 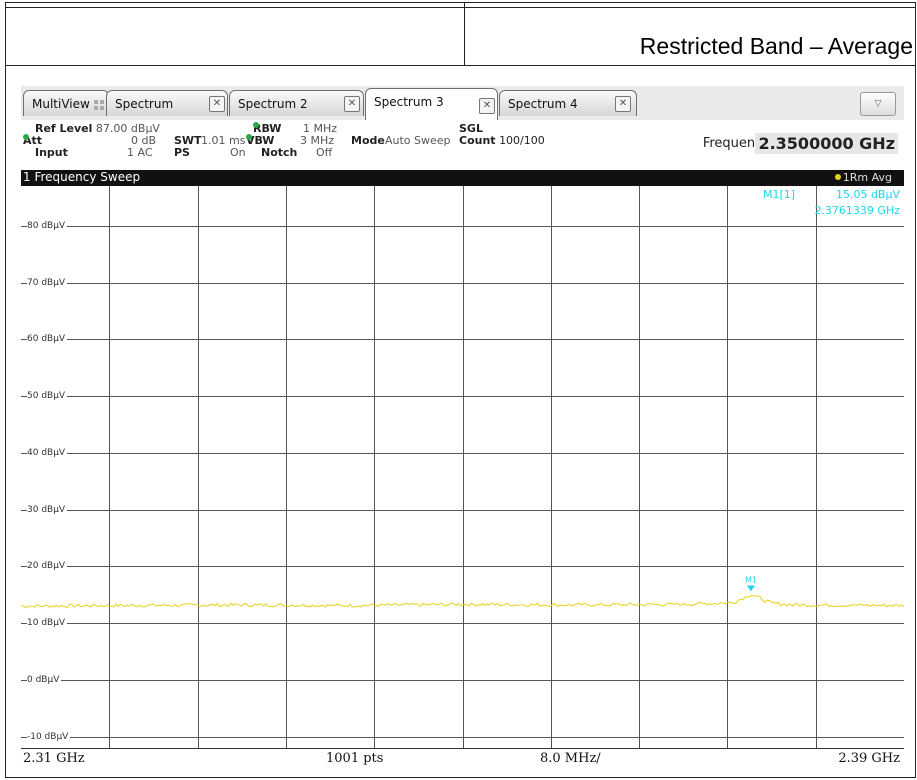 What do you see at coordinates (99, 105) in the screenshot?
I see `multiview-grid-icon` at bounding box center [99, 105].